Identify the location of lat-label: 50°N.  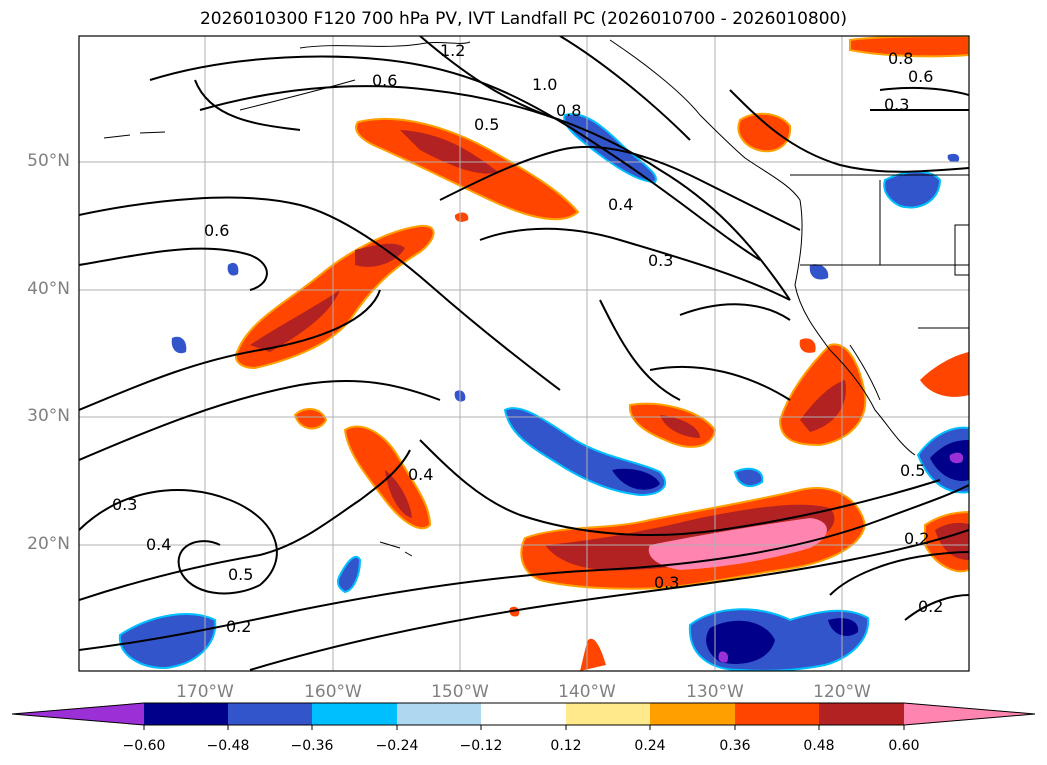
(48, 161).